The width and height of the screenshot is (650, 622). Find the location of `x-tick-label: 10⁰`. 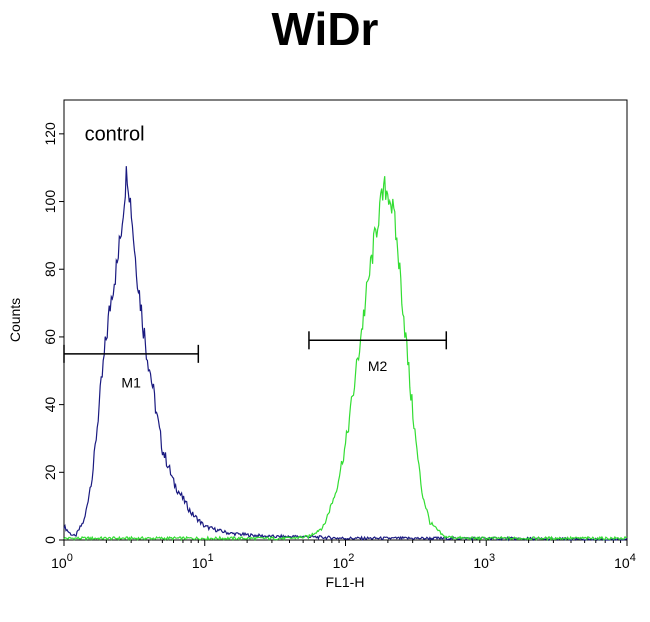

x-tick-label: 10⁰ is located at coordinates (62, 561).